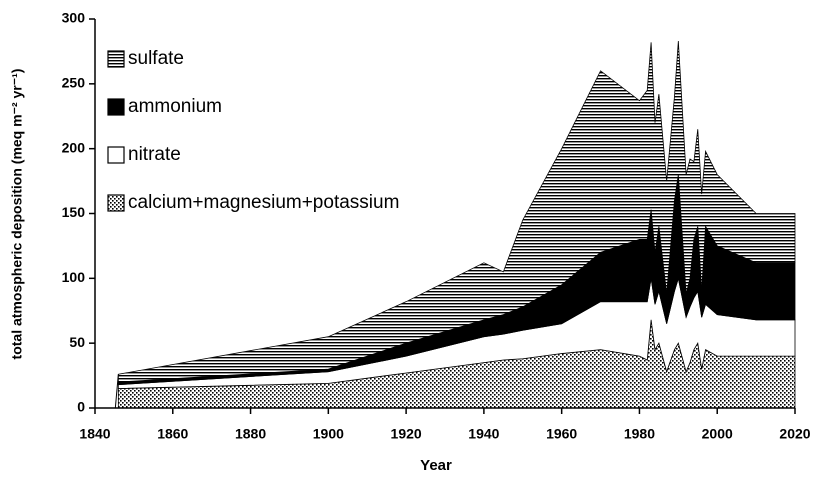 This screenshot has height=477, width=817. What do you see at coordinates (74, 212) in the screenshot?
I see `y-tick-label: 150` at bounding box center [74, 212].